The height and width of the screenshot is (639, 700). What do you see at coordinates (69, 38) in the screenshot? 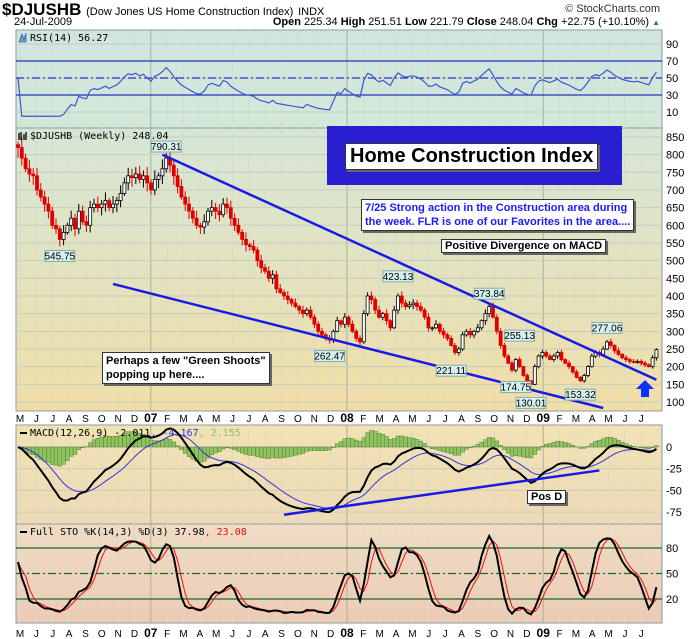
I see `rsi-legend: RSI(14) 56.27` at bounding box center [69, 38].